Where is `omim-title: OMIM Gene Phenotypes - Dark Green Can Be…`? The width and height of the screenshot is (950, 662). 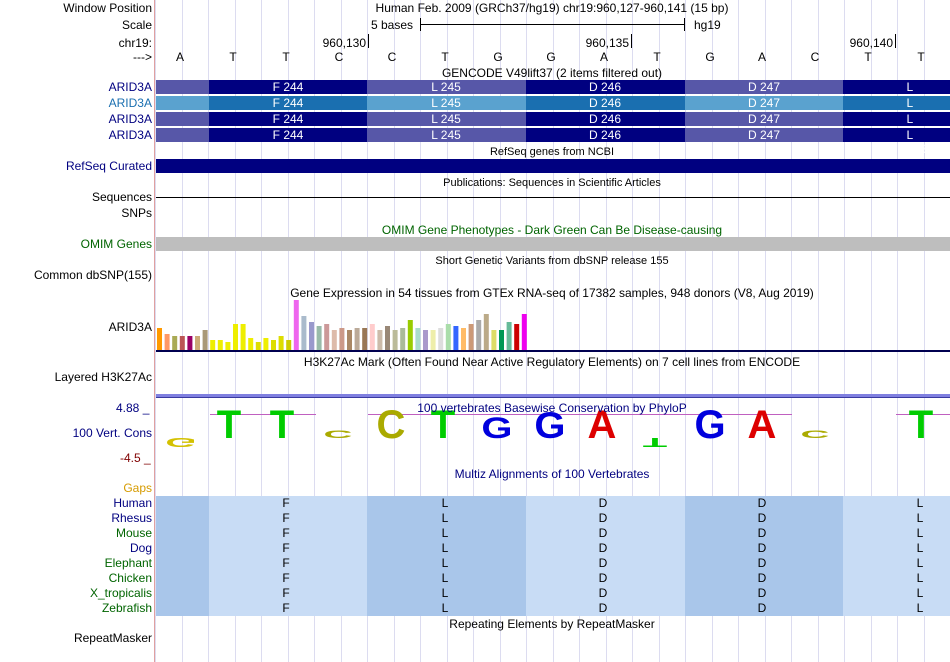 omim-title: OMIM Gene Phenotypes - Dark Green Can Be… is located at coordinates (552, 230).